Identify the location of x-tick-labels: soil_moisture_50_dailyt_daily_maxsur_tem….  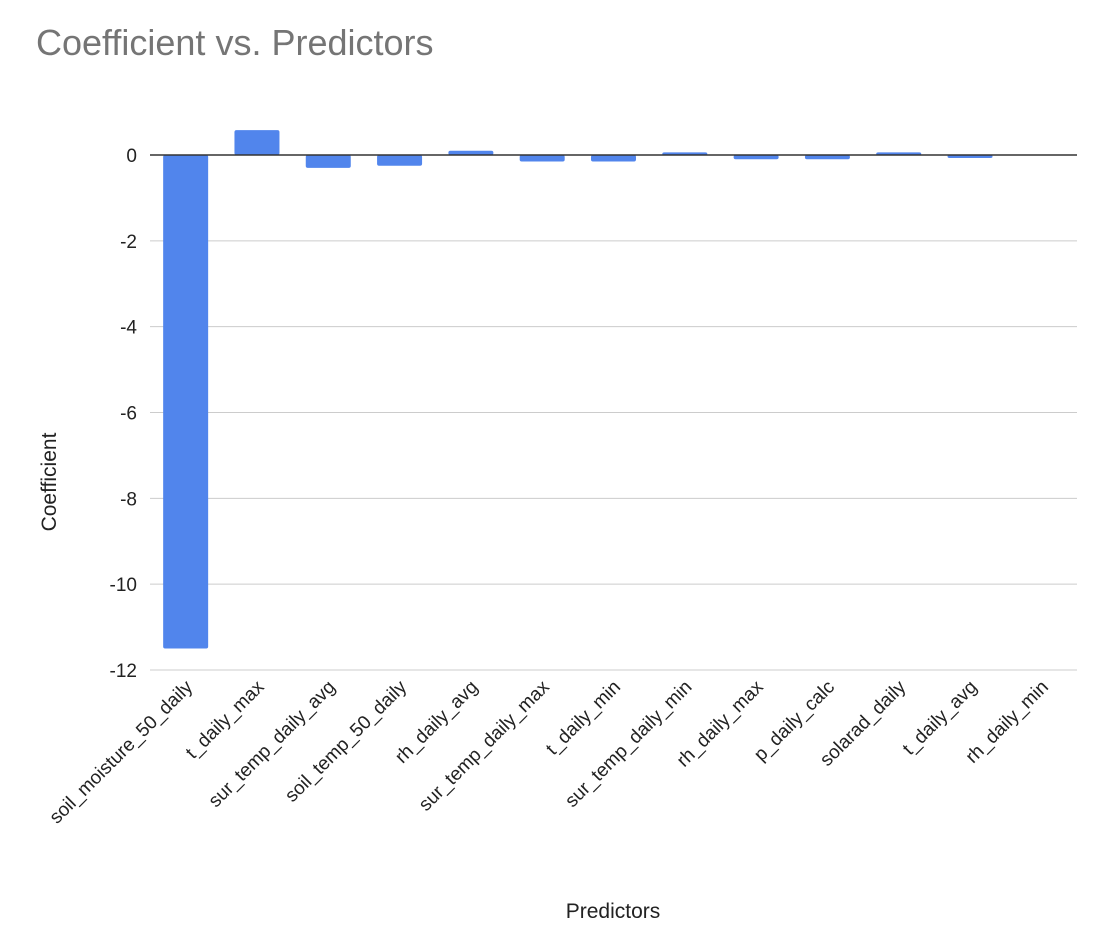
(549, 752).